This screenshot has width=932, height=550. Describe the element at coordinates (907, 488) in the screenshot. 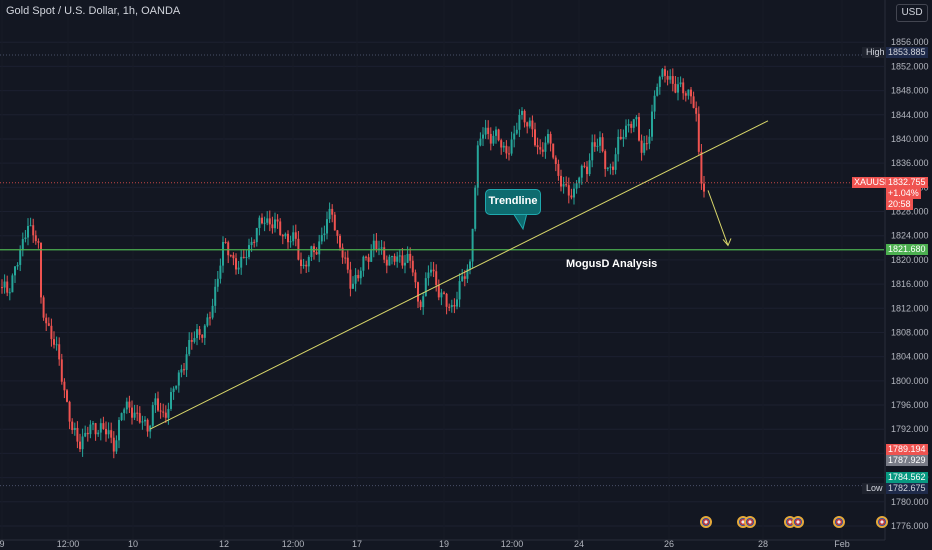

I see `low-value-badge: 1782.675` at that location.